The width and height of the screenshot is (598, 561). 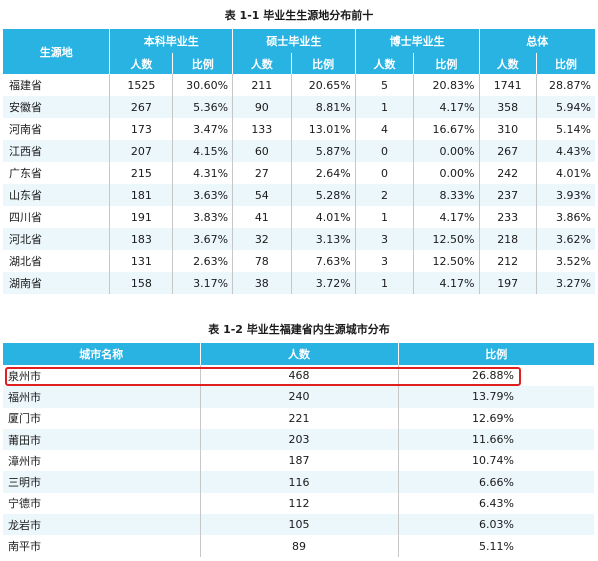 I want to click on table-row: 福建省 1525 30.60% 211 20.65% 5 20.83% 1741 28.87%, so click(x=299, y=85).